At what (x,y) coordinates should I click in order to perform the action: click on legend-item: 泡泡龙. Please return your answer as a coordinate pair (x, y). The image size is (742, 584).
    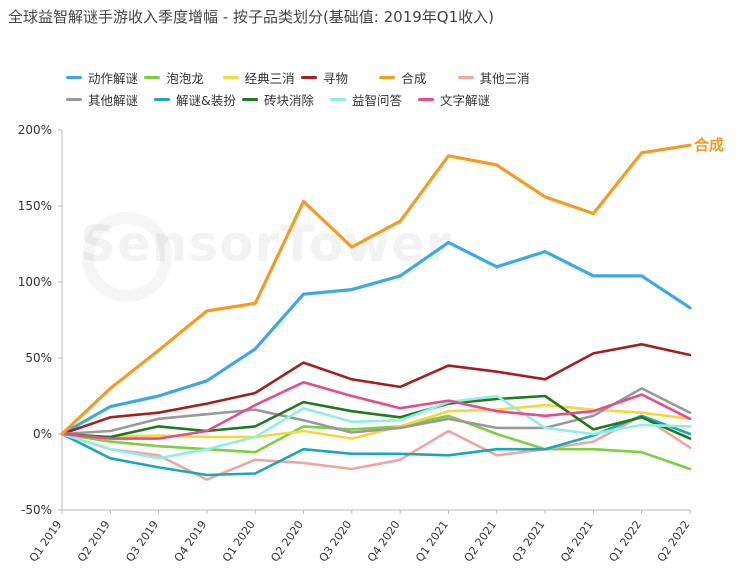
    Looking at the image, I should click on (183, 77).